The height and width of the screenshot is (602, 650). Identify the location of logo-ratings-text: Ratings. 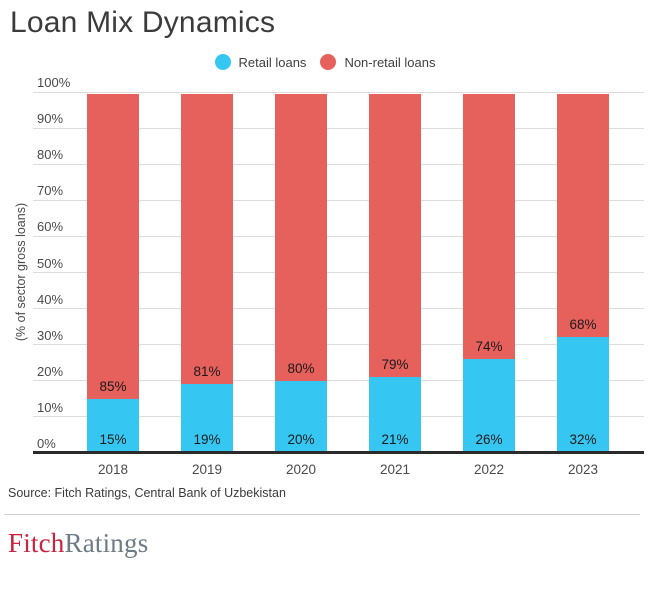
(106, 543).